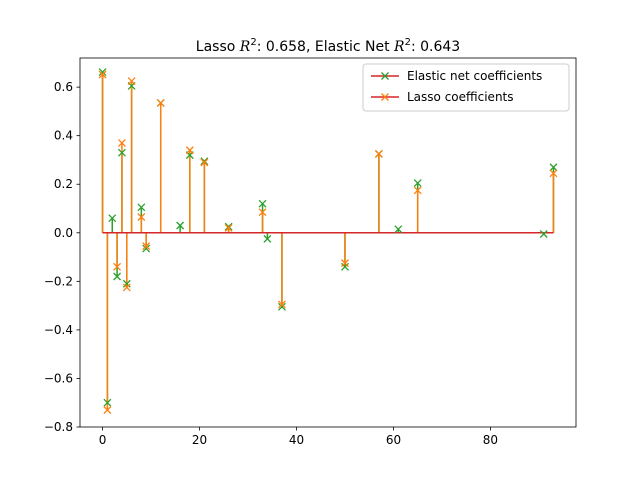 The width and height of the screenshot is (640, 480). Describe the element at coordinates (63, 87) in the screenshot. I see `y-tick-label: 0.6` at that location.